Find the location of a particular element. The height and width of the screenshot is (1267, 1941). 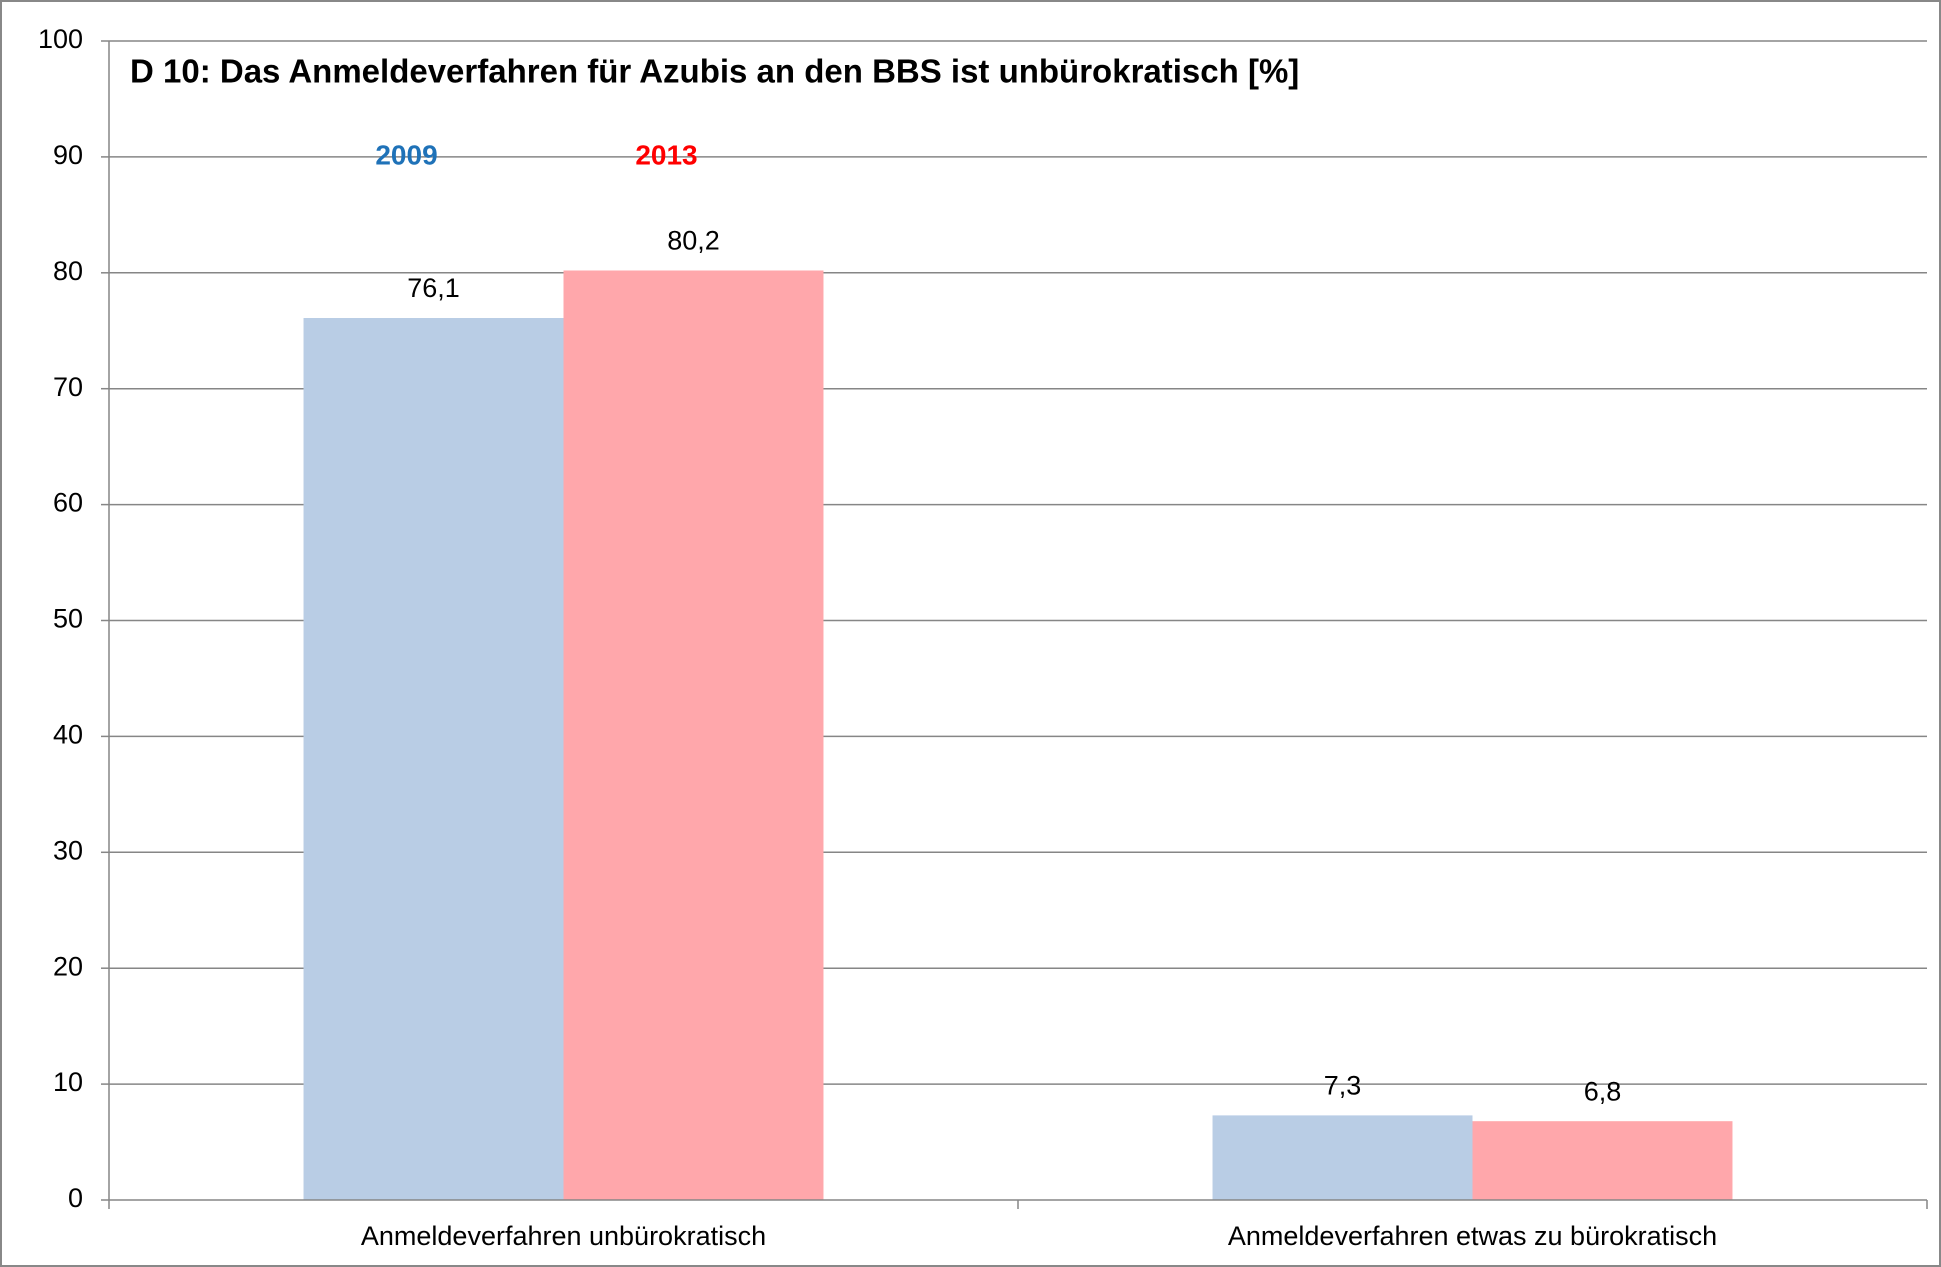

y-tick-label: 100 is located at coordinates (60, 39).